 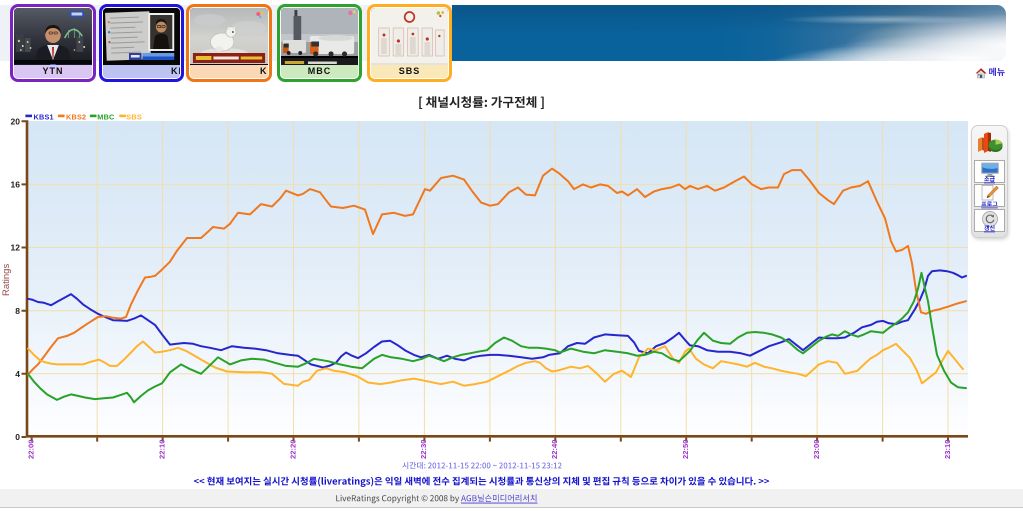 What do you see at coordinates (16, 121) in the screenshot?
I see `svg-text: 20` at bounding box center [16, 121].